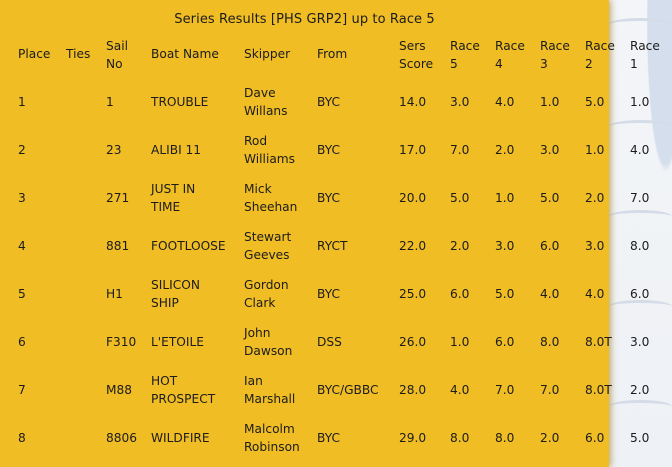  What do you see at coordinates (118, 246) in the screenshot?
I see `sail-no-cell: 881` at bounding box center [118, 246].